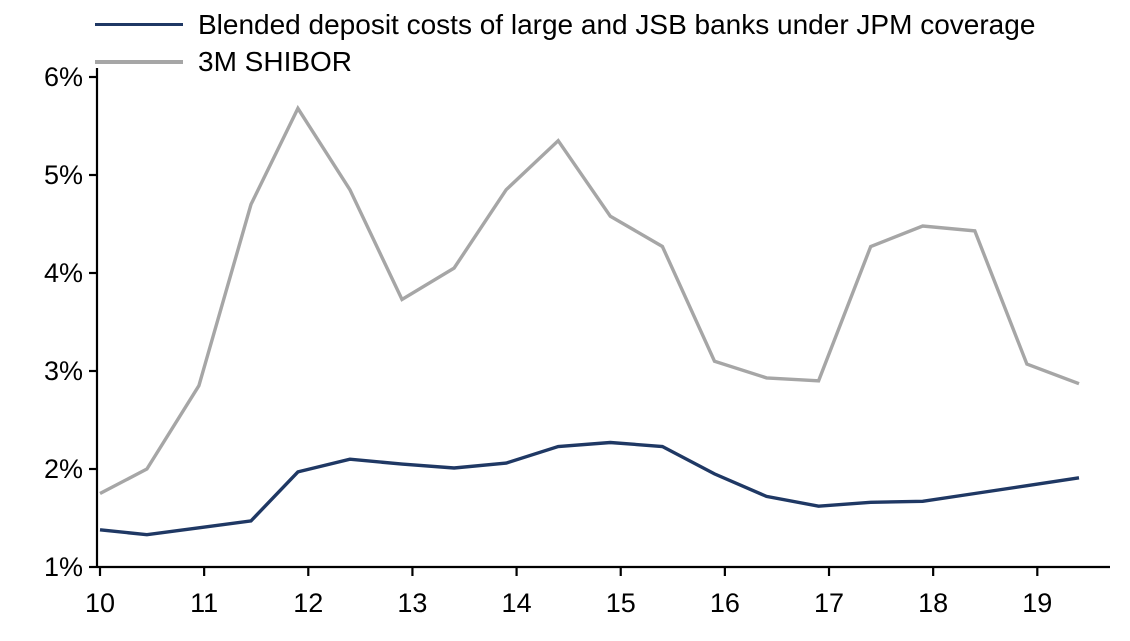 This screenshot has height=641, width=1130. Describe the element at coordinates (275, 61) in the screenshot. I see `legend-label-3m-shibor: 3M SHIBOR` at that location.